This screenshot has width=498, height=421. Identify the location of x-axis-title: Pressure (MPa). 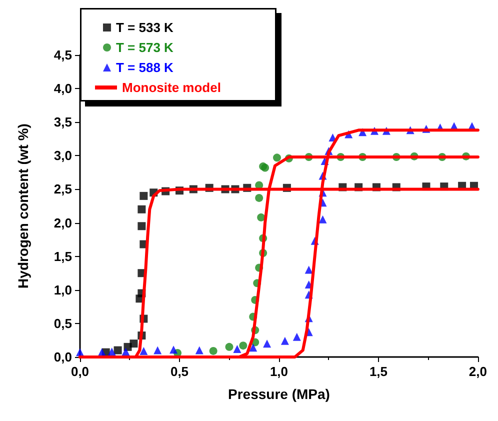
(279, 394).